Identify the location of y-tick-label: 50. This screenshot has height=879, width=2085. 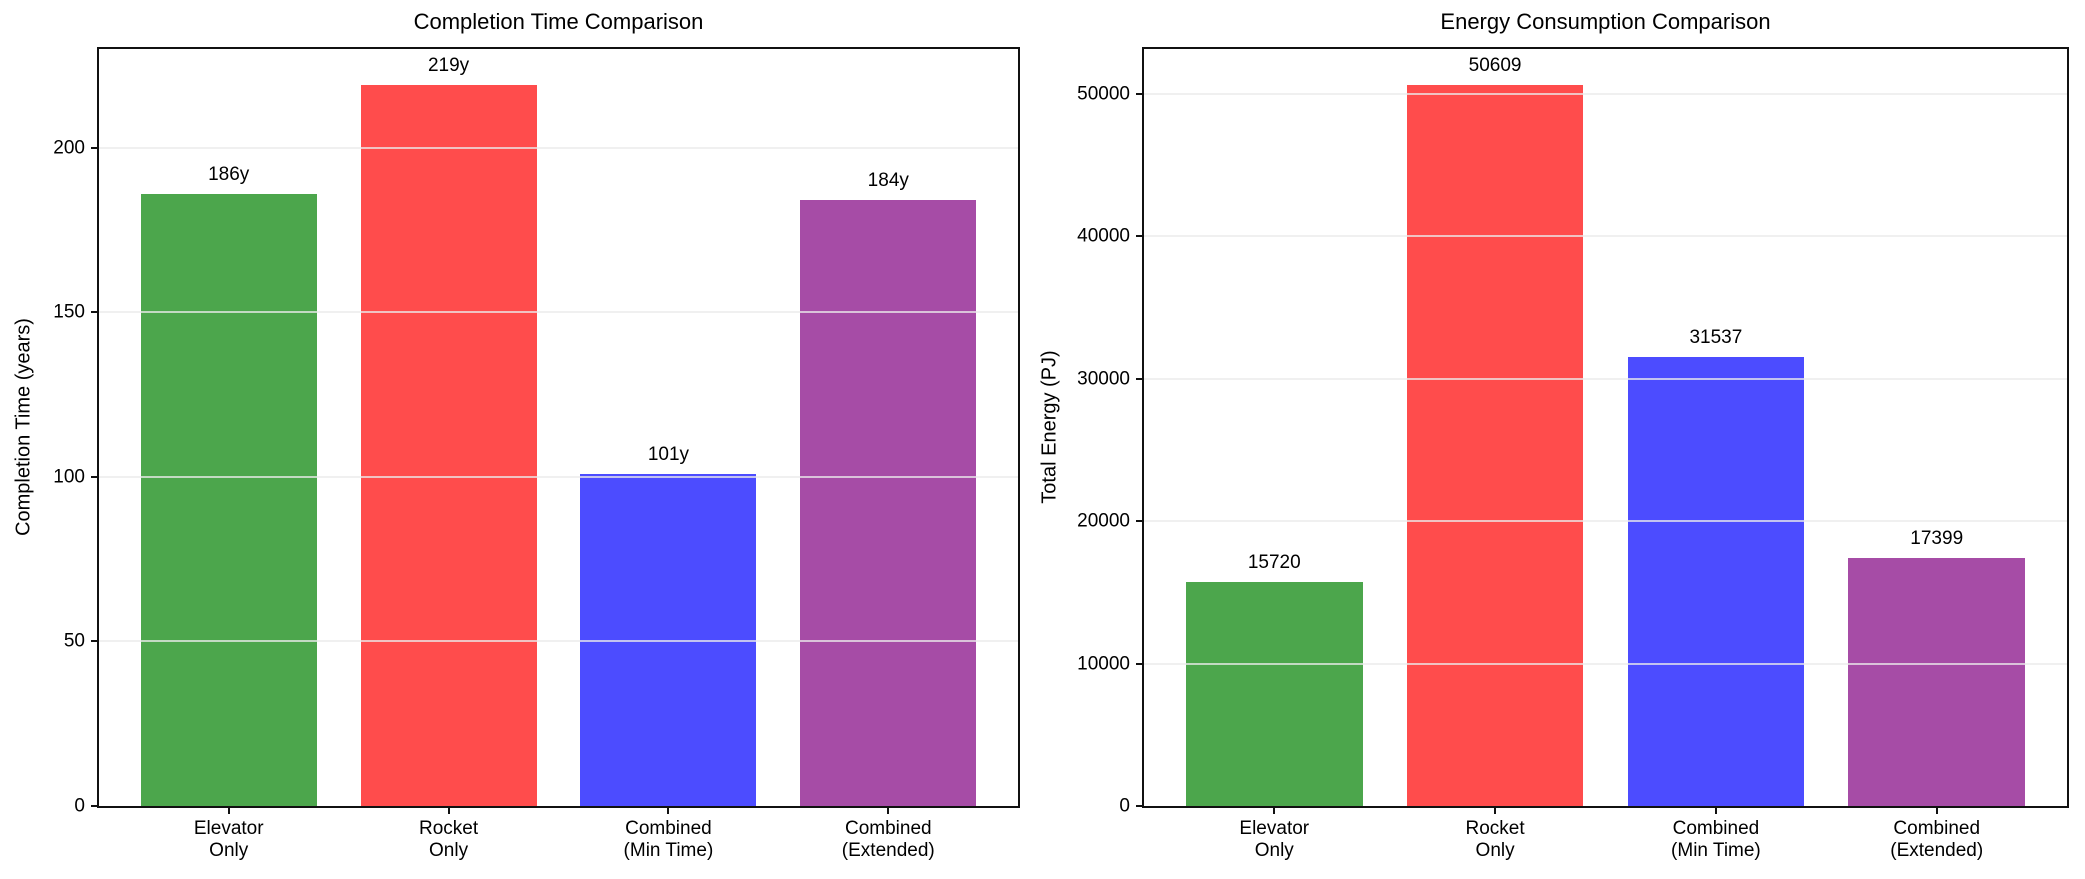
(74, 641).